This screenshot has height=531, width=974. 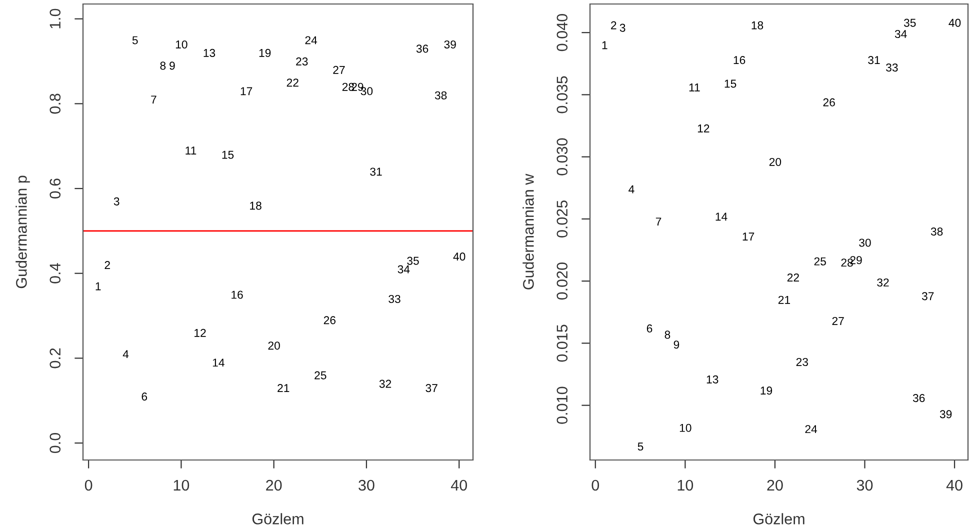 I want to click on y-tick-label: 0.020, so click(x=562, y=281).